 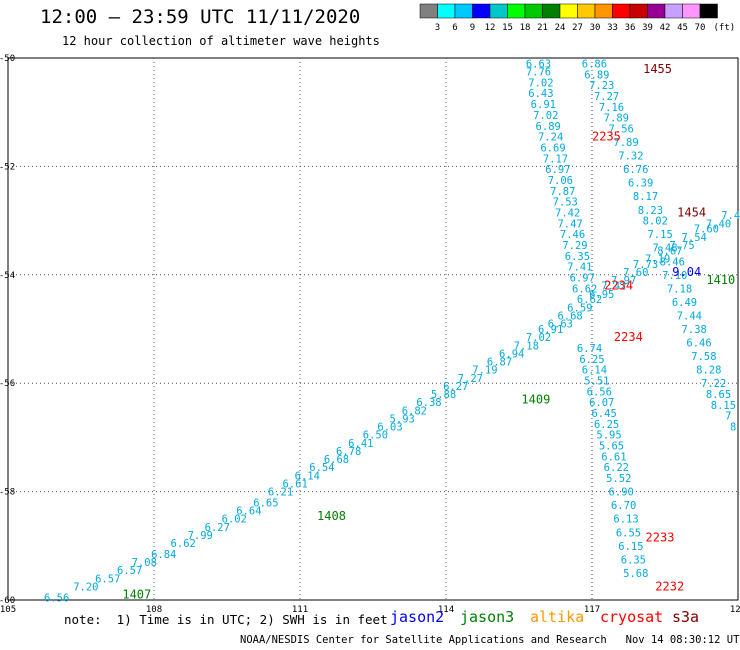 What do you see at coordinates (248, 512) in the screenshot?
I see `wave-height-value: 6.64` at bounding box center [248, 512].